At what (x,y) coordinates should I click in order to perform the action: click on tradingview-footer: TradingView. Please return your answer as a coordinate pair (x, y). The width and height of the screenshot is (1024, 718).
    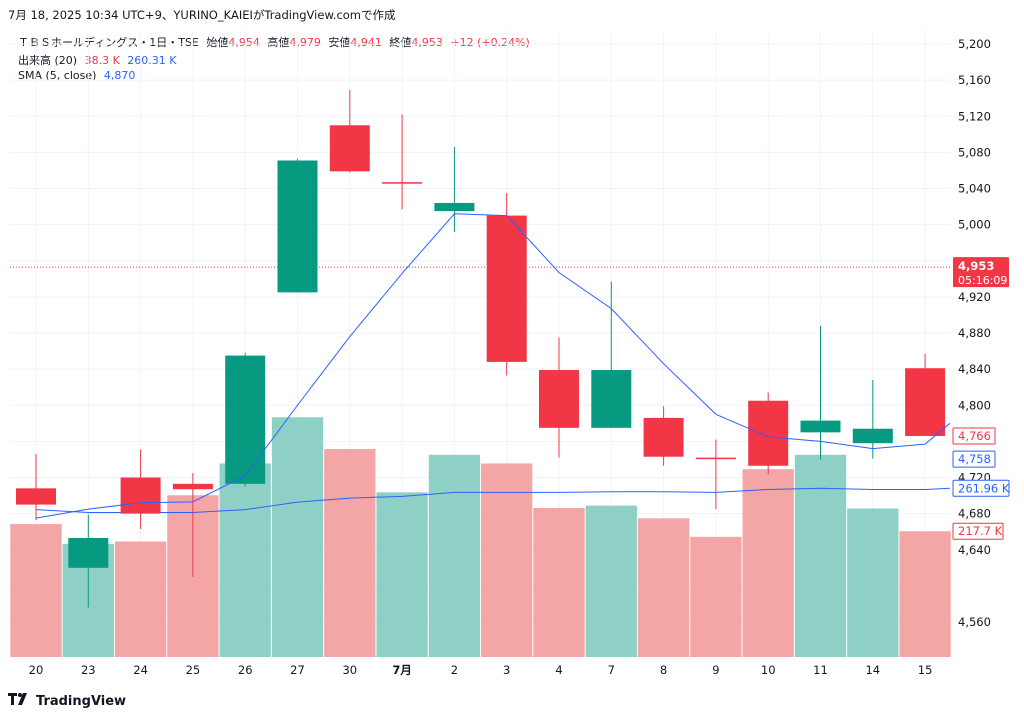
    Looking at the image, I should click on (67, 701).